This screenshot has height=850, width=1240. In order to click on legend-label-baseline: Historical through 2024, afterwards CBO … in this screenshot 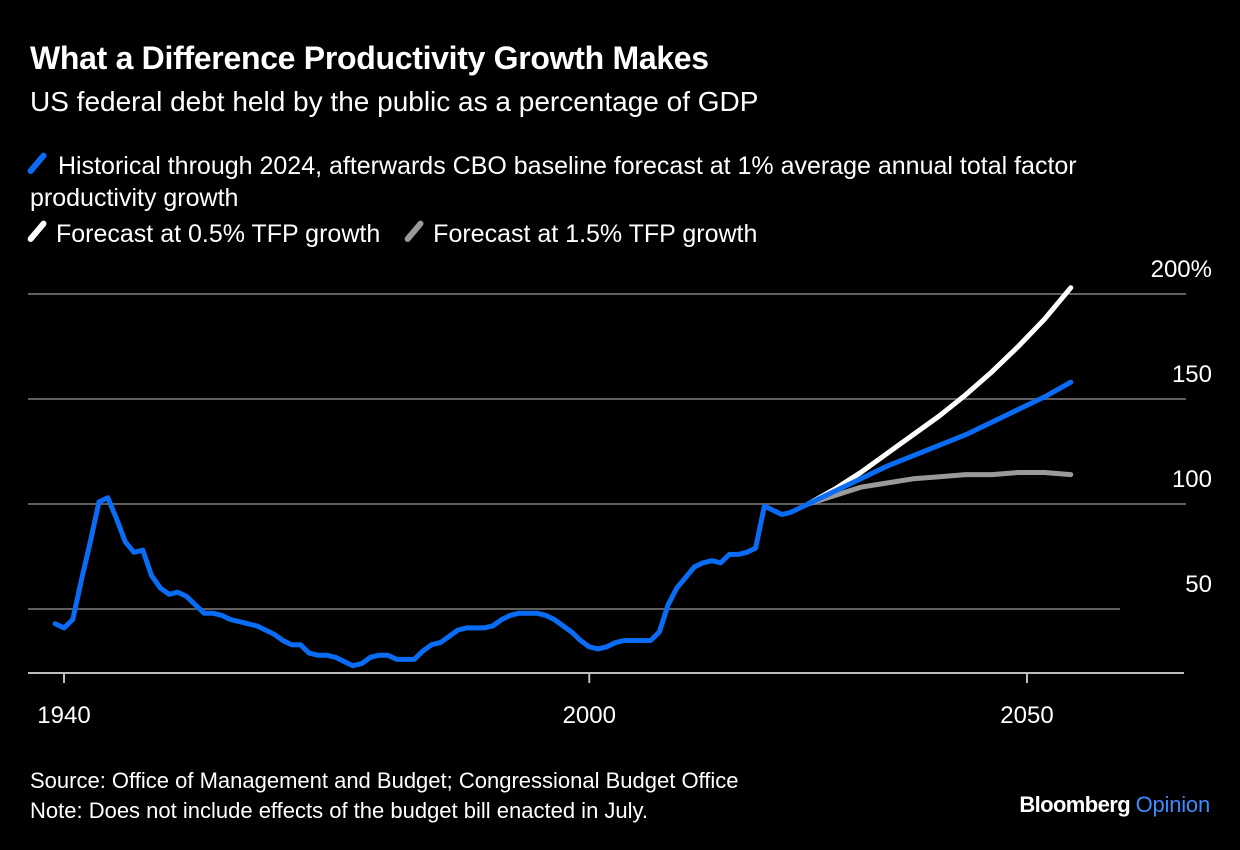, I will do `click(553, 182)`.